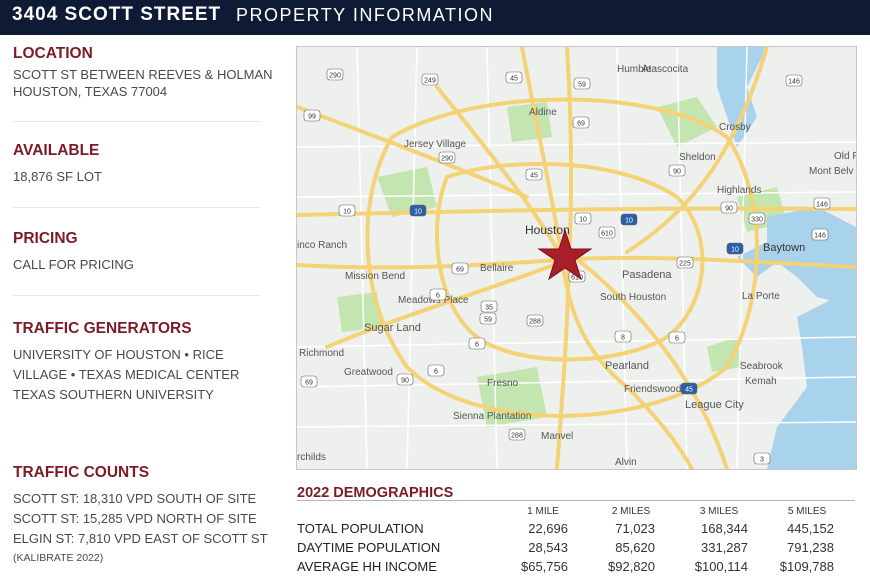 The width and height of the screenshot is (870, 588). What do you see at coordinates (714, 405) in the screenshot?
I see `place-label: League City` at bounding box center [714, 405].